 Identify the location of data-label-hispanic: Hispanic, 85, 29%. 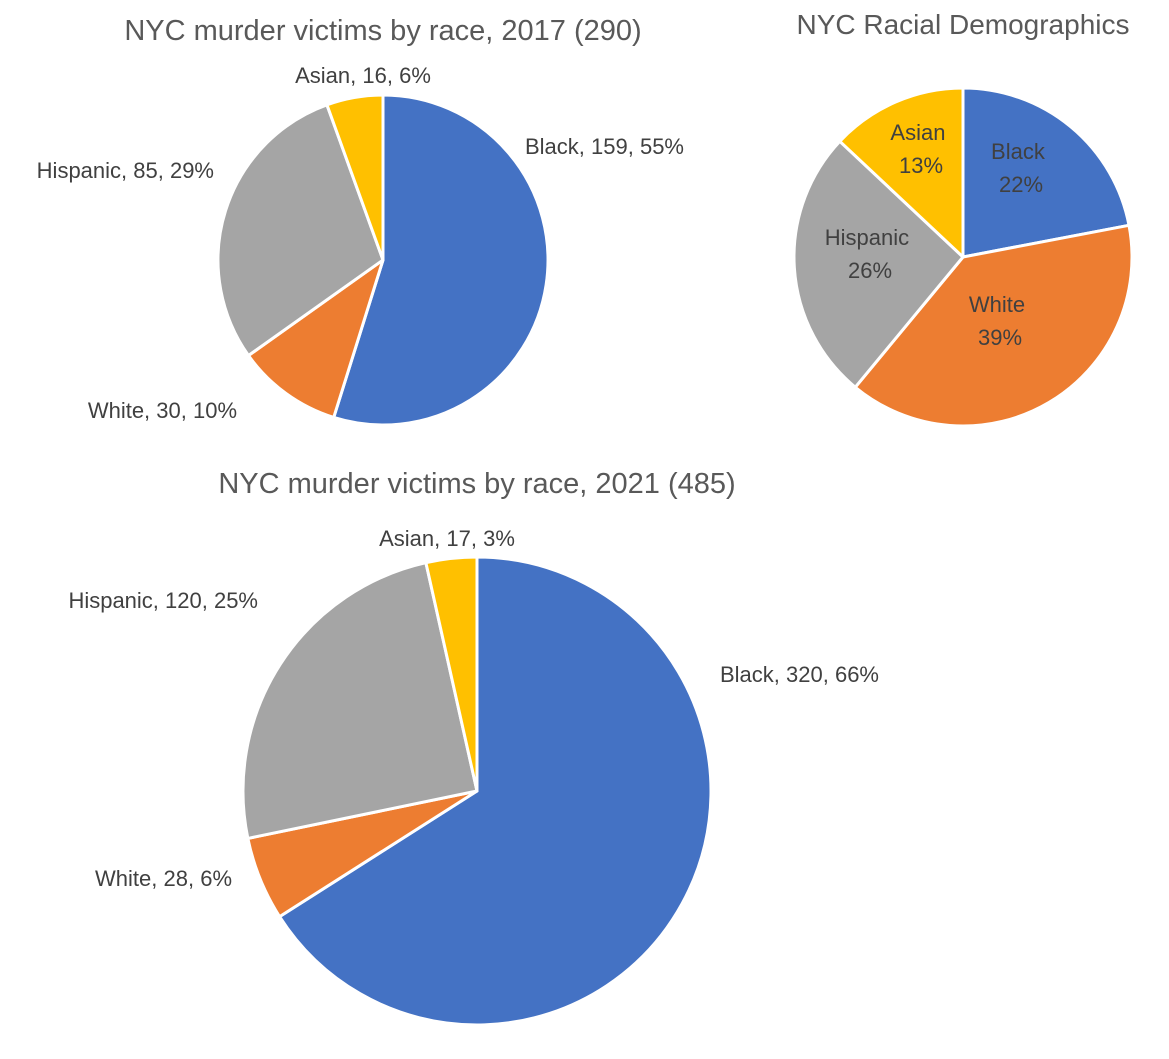
(125, 170).